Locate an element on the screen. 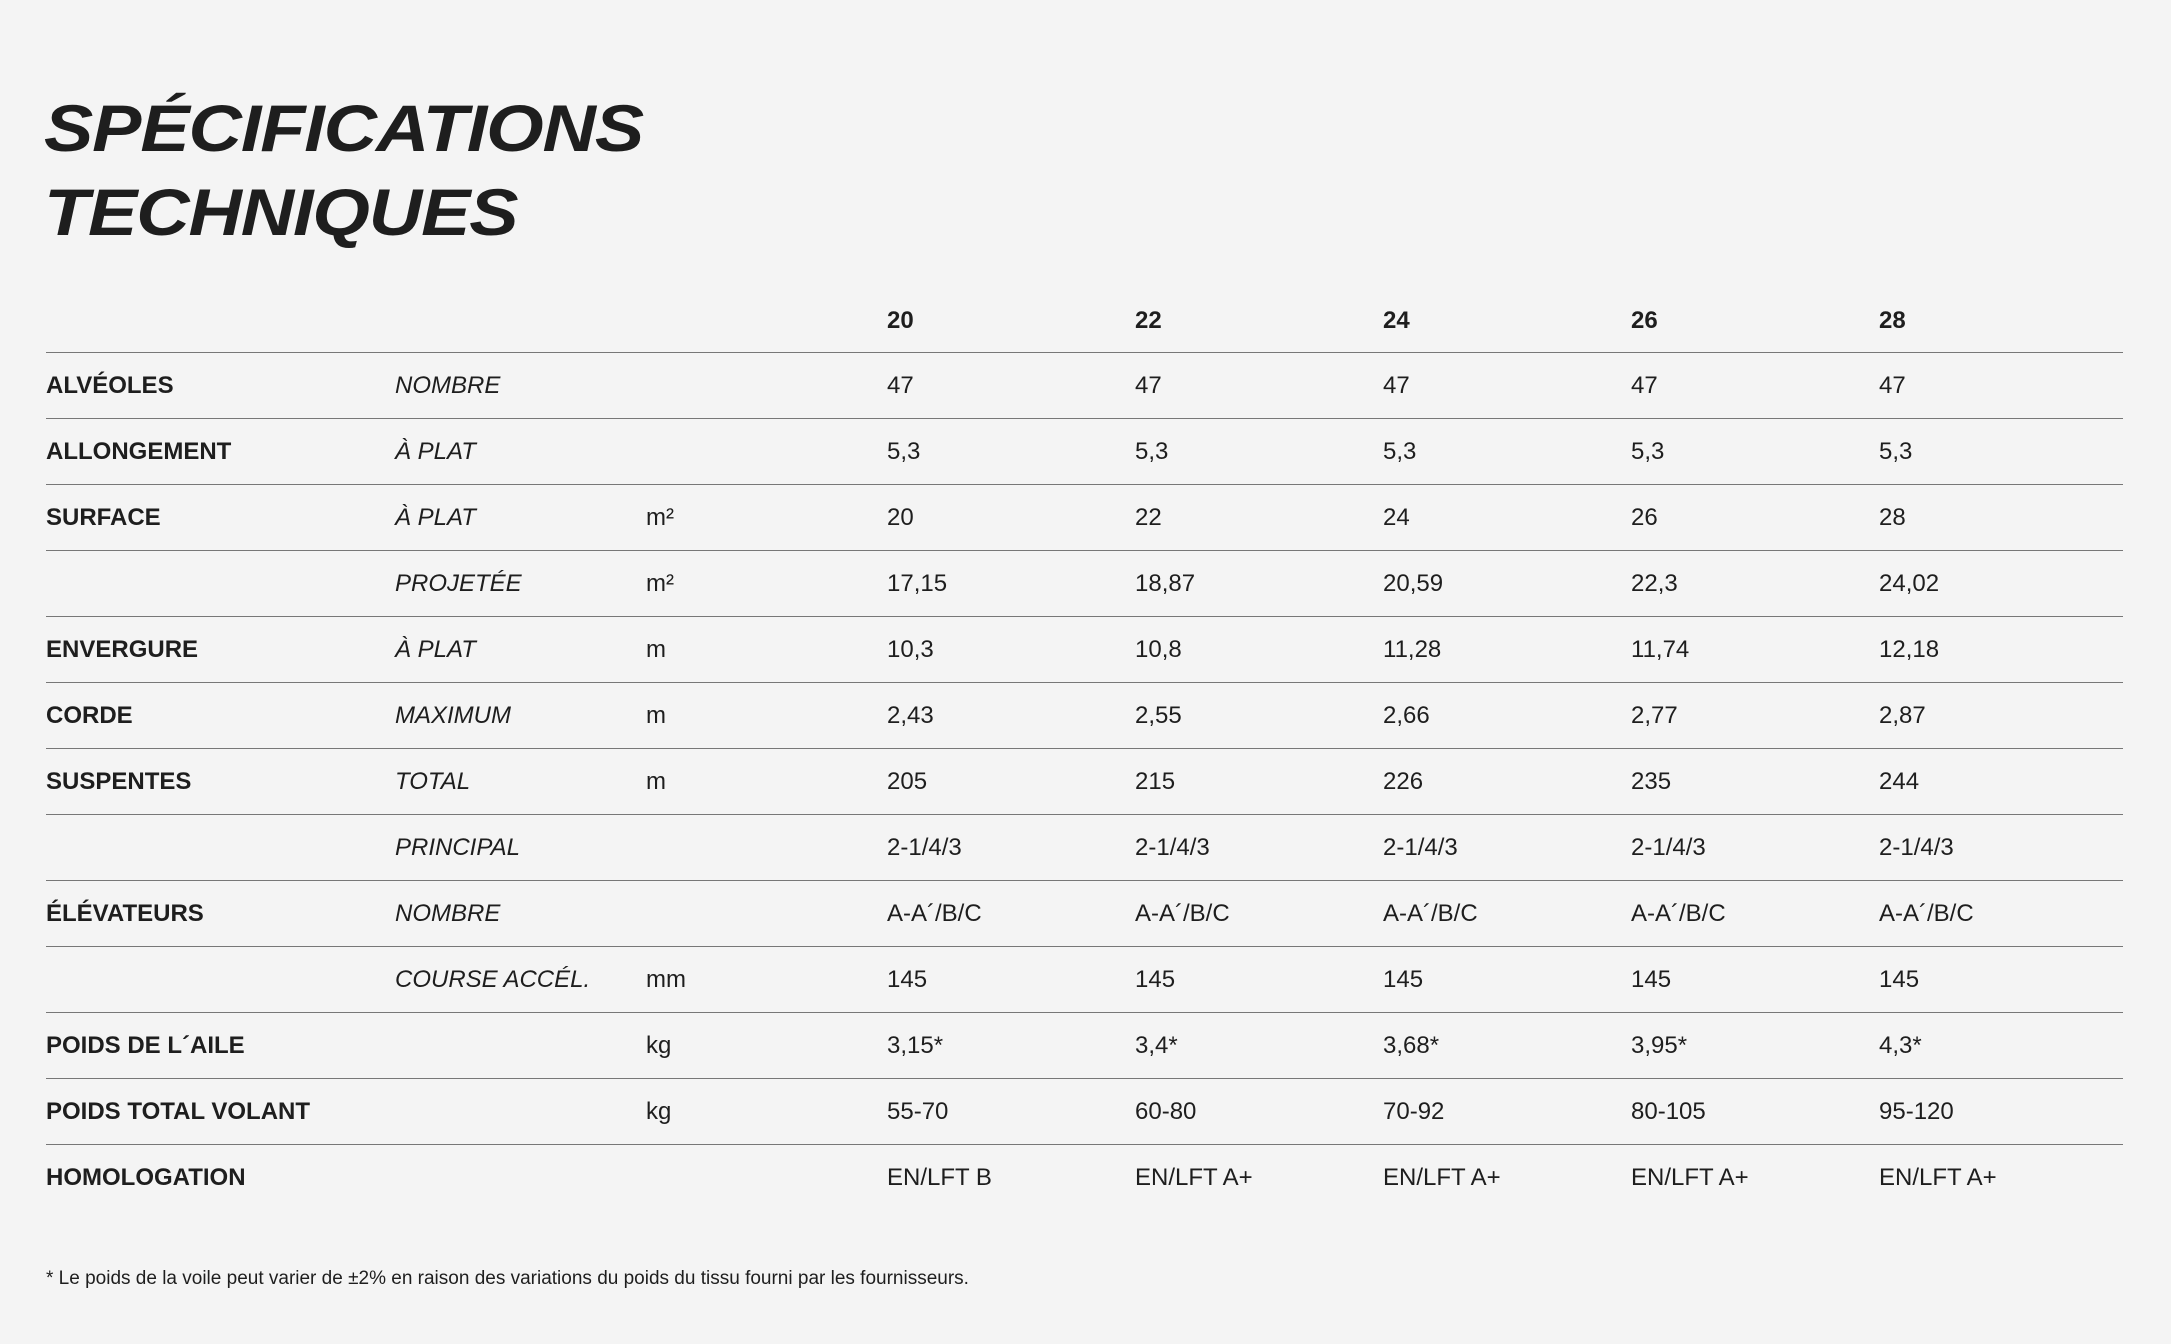 The width and height of the screenshot is (2171, 1344). cell-value: 244 is located at coordinates (1899, 781).